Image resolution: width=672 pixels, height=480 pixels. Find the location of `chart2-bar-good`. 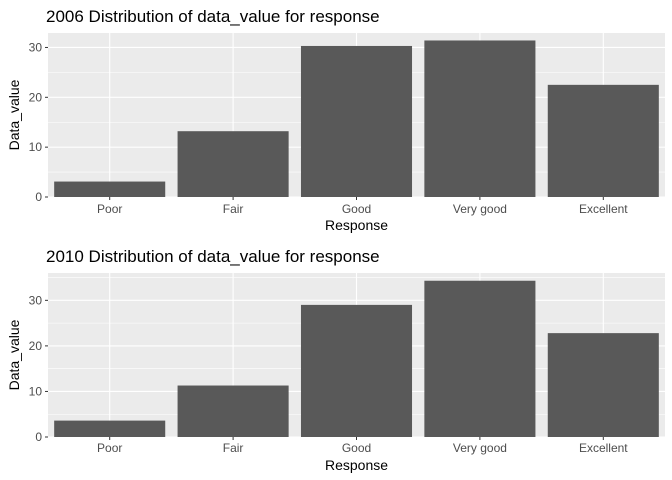

chart2-bar-good is located at coordinates (356, 370).